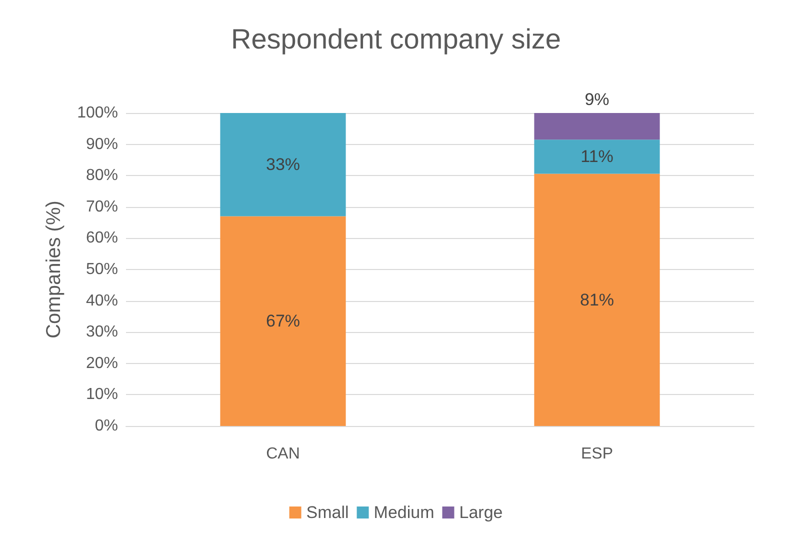  What do you see at coordinates (102, 332) in the screenshot?
I see `y-tick-label: 30%` at bounding box center [102, 332].